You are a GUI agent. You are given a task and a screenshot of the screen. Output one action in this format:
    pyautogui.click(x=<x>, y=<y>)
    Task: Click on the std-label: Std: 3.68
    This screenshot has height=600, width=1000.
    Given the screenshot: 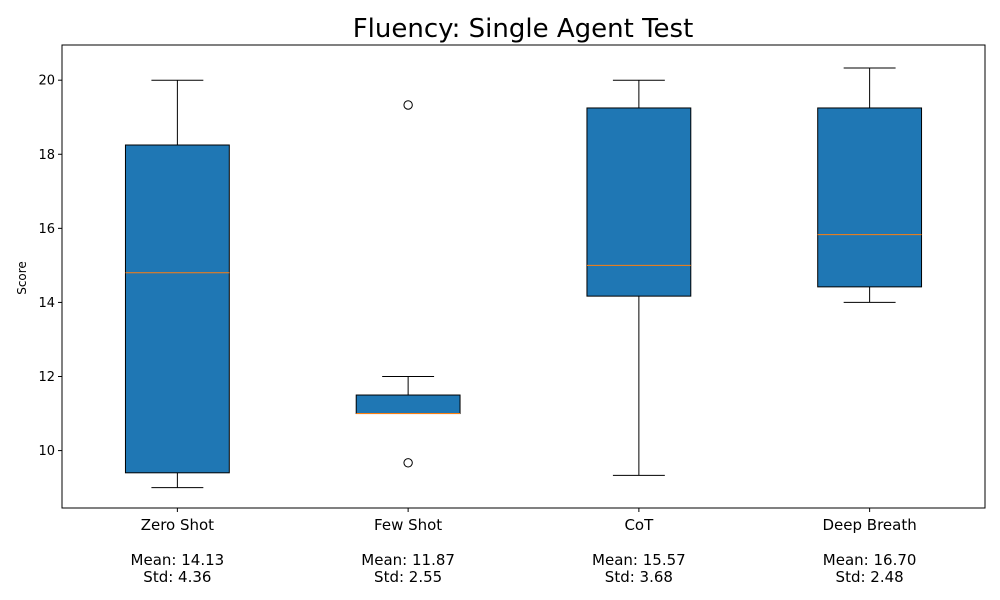 What is the action you would take?
    pyautogui.click(x=639, y=577)
    